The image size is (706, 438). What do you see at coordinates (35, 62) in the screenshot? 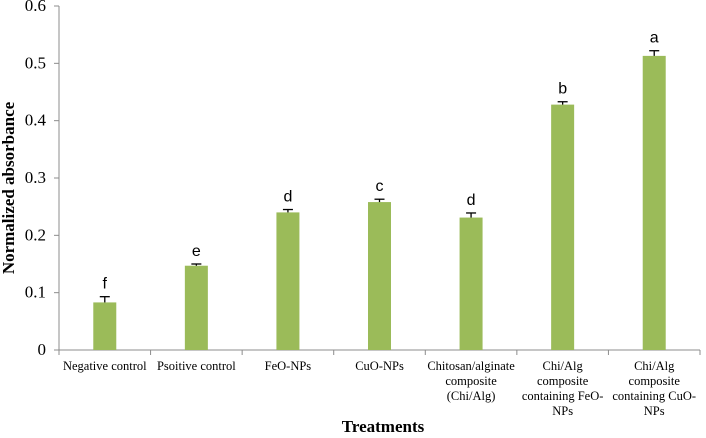
I see `y-tick-label: 0.5` at bounding box center [35, 62].